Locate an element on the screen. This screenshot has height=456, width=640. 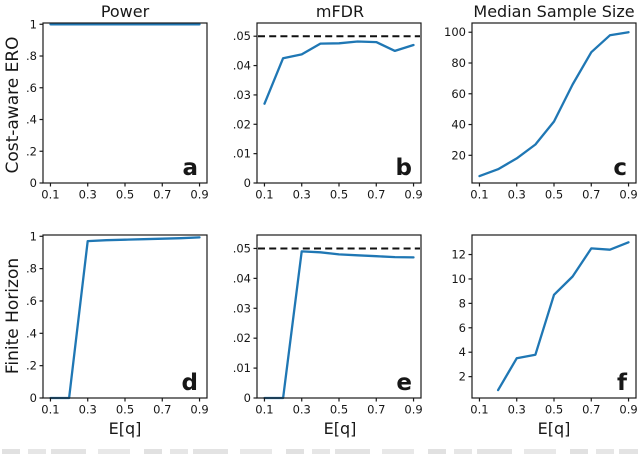
panel-letter: d is located at coordinates (190, 383).